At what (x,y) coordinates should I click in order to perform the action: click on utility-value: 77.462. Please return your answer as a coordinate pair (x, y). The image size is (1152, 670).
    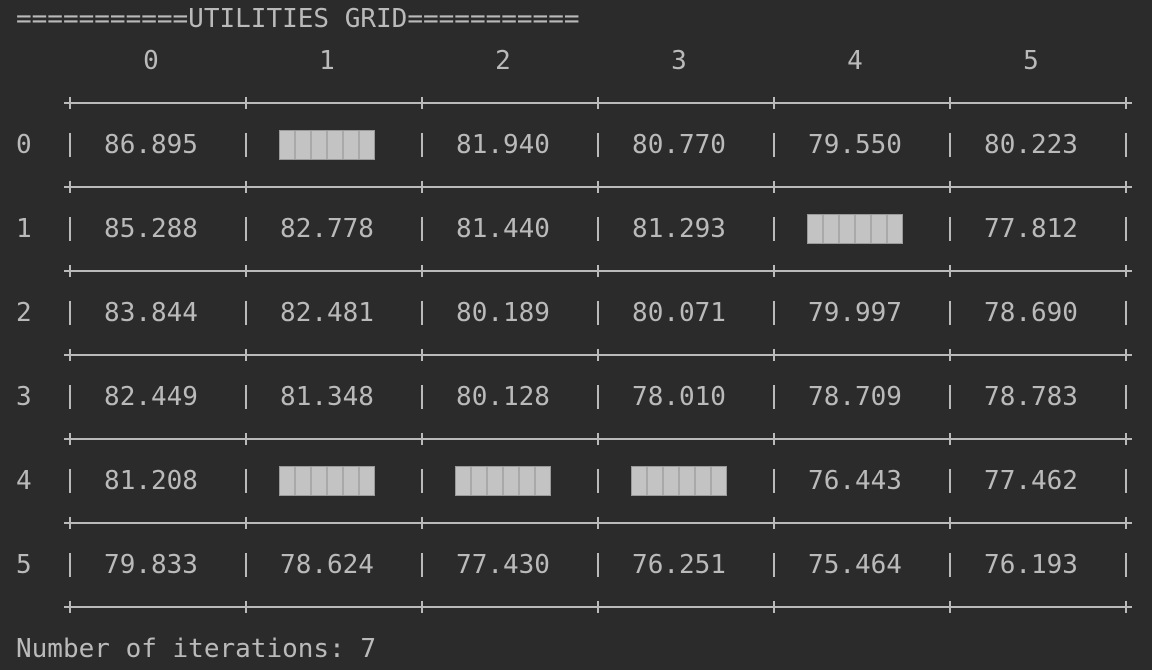
    Looking at the image, I should click on (1031, 481).